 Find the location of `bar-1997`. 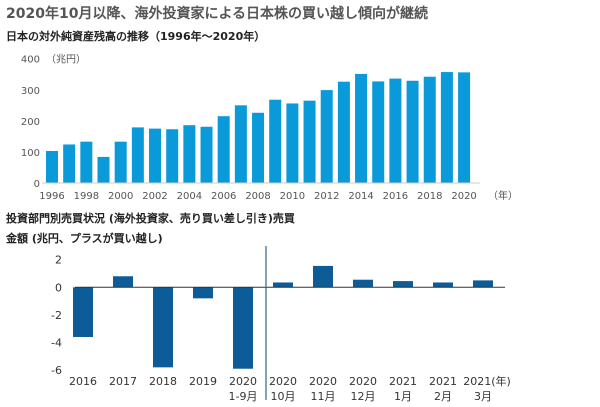

bar-1997 is located at coordinates (69, 163).